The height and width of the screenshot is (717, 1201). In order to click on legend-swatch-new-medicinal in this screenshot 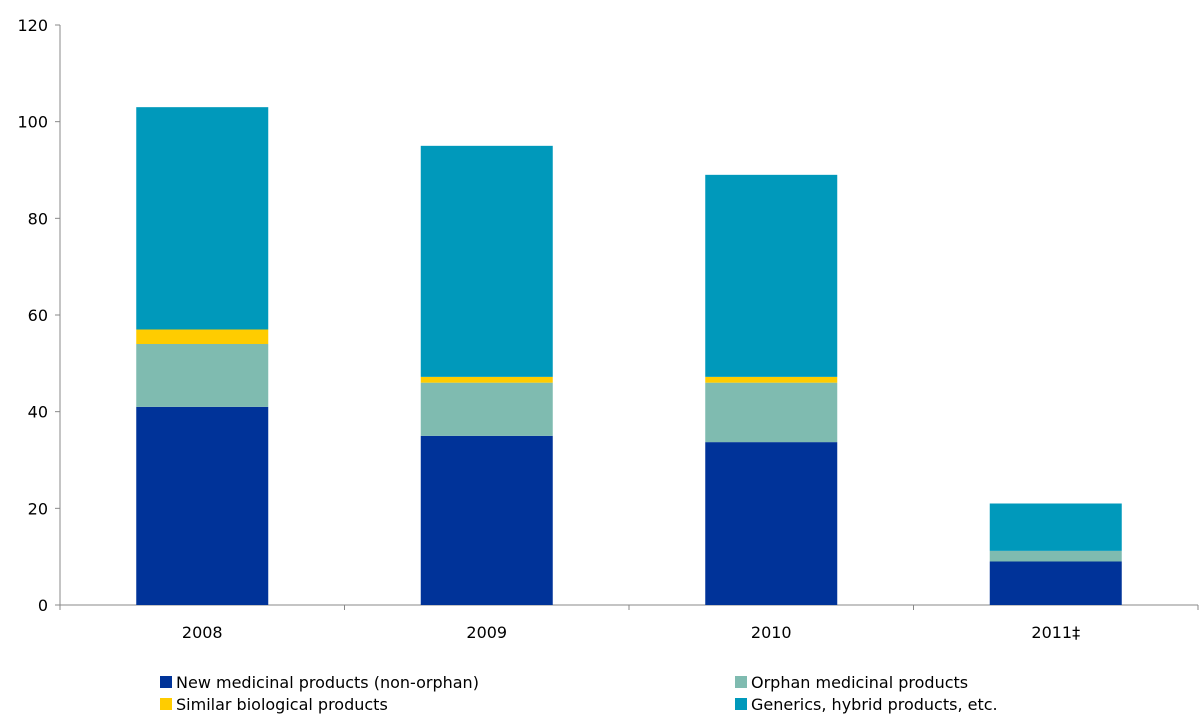, I will do `click(166, 682)`.